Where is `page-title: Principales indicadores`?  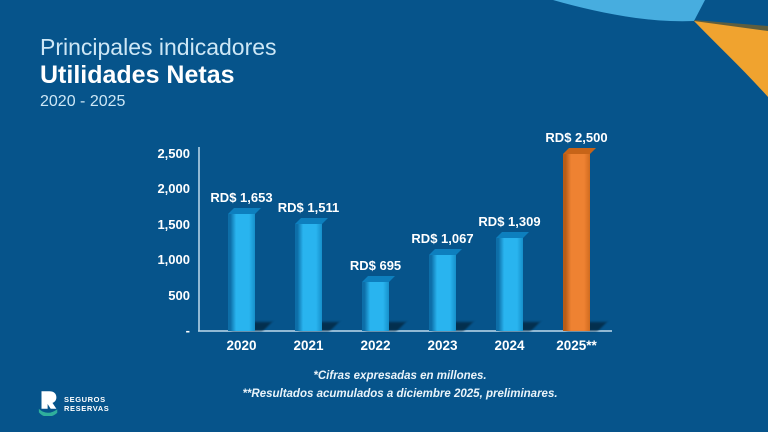 page-title: Principales indicadores is located at coordinates (158, 47).